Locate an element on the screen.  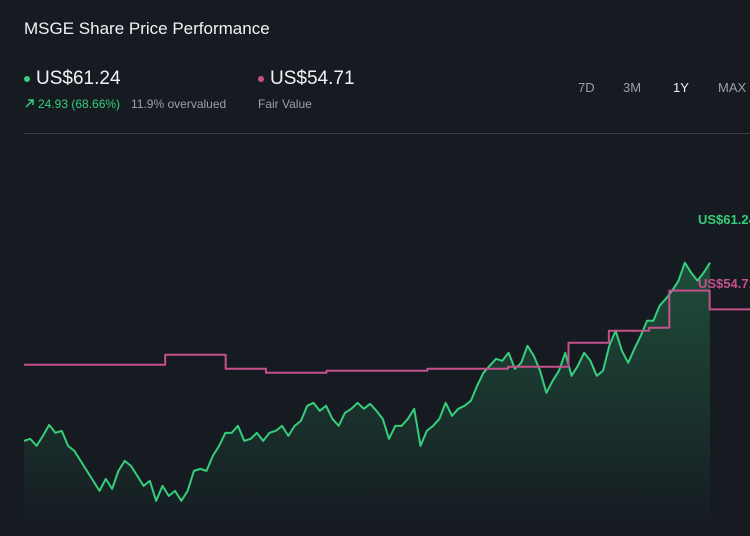
price-dot is located at coordinates (27, 79).